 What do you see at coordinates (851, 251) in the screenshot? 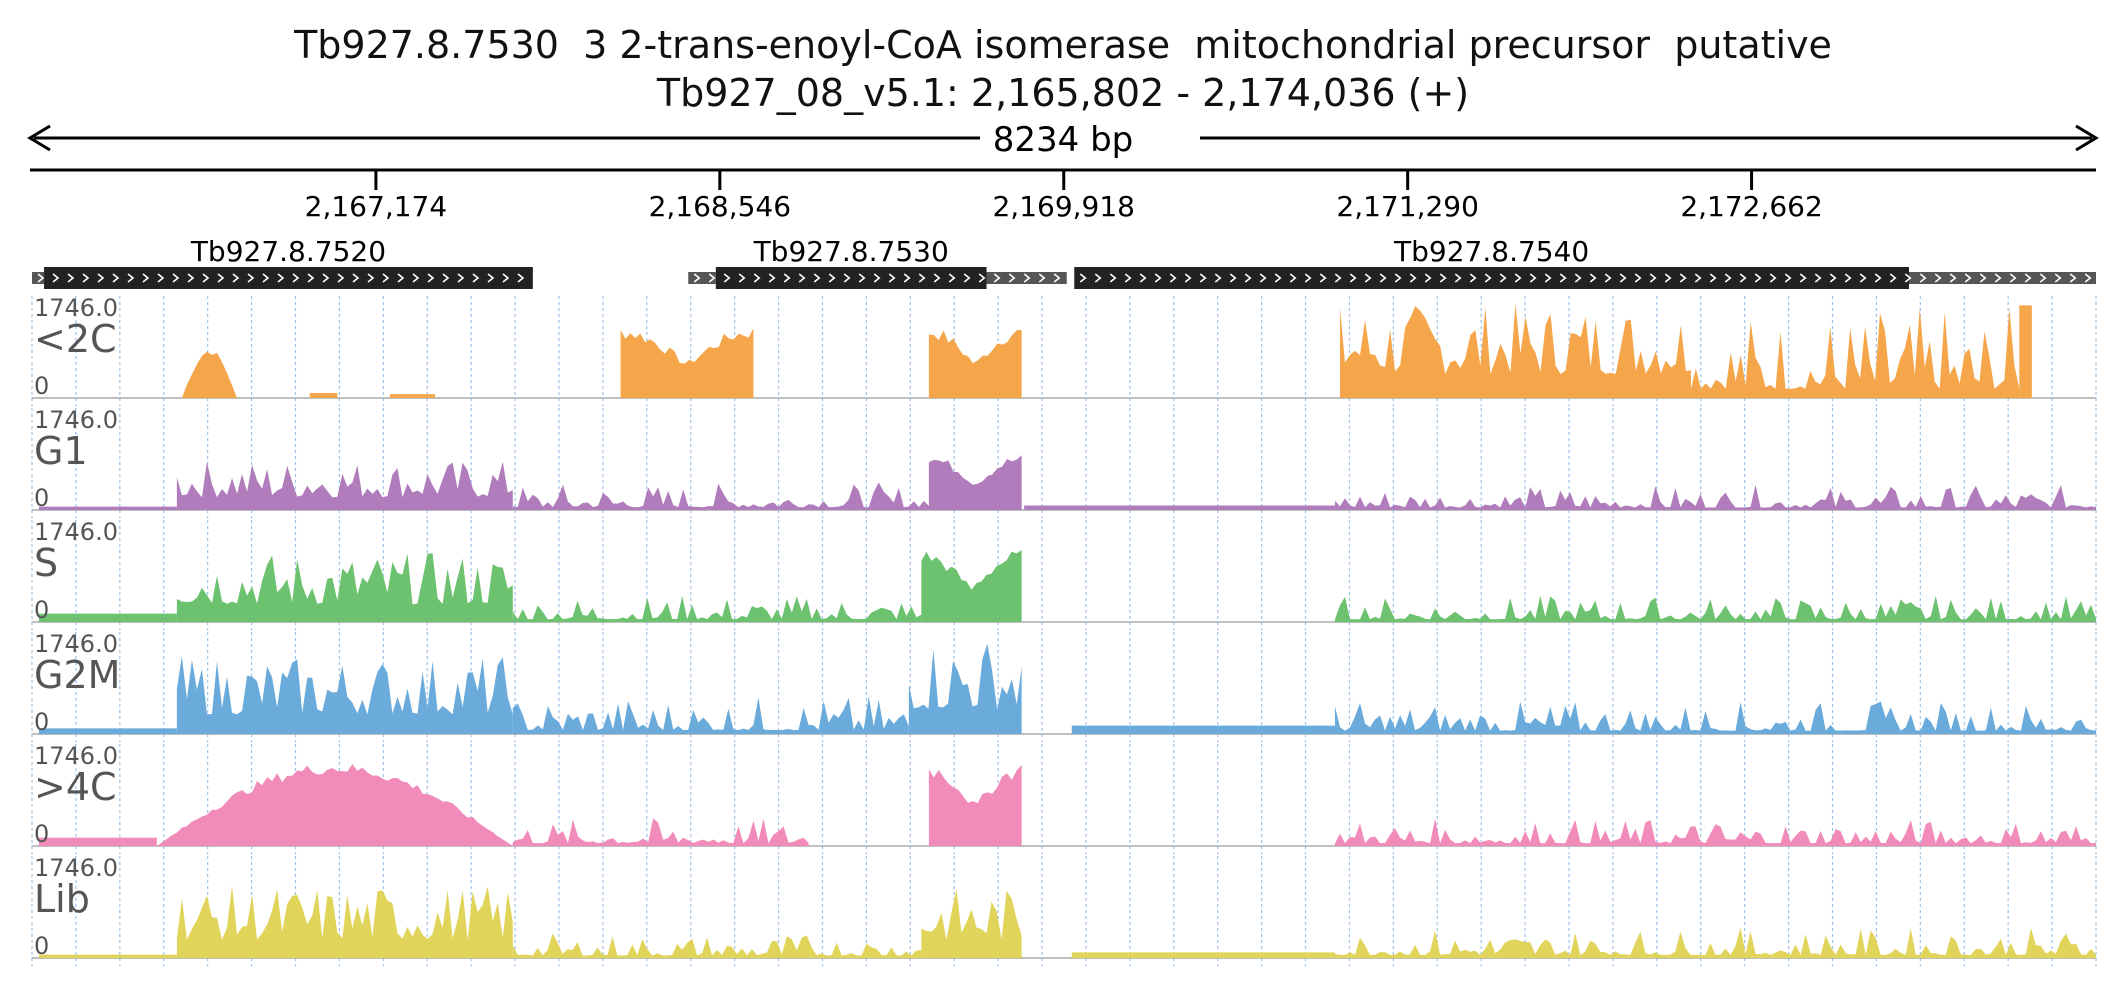
I see `gene-label: Tb927.8.7530` at bounding box center [851, 251].